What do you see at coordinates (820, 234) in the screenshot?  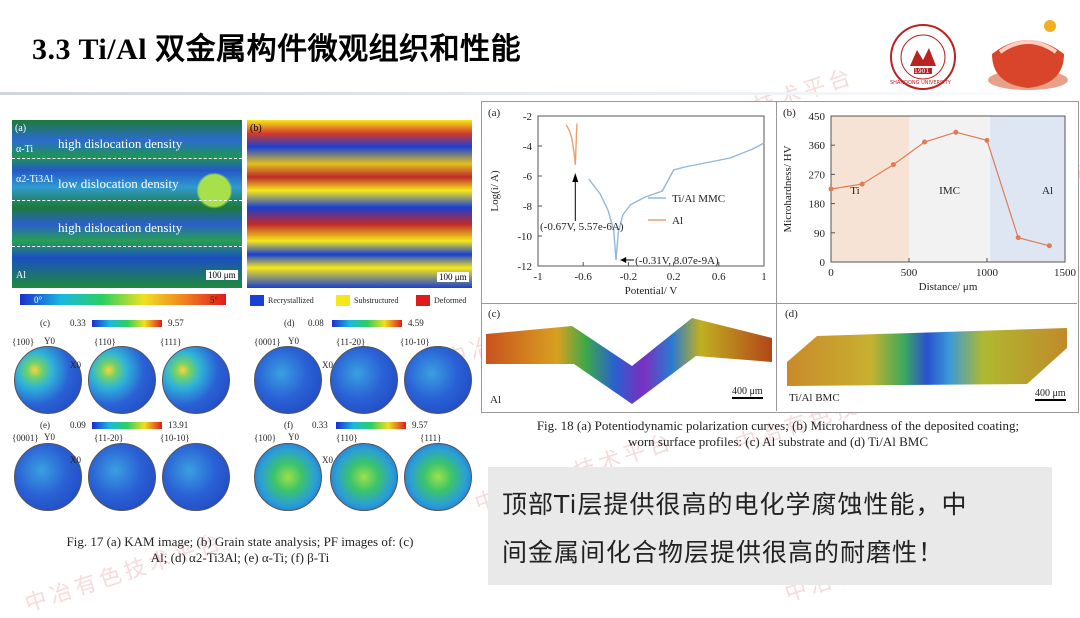 I see `y-tick-label: 90` at bounding box center [820, 234].